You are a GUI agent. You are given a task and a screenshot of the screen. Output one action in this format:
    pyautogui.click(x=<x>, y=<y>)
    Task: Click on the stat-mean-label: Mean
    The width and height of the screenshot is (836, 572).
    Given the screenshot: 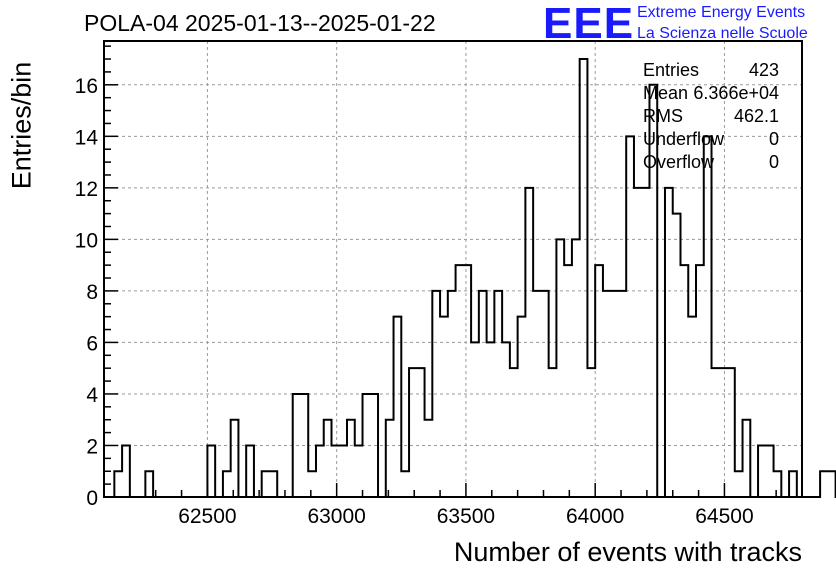 What is the action you would take?
    pyautogui.click(x=666, y=93)
    